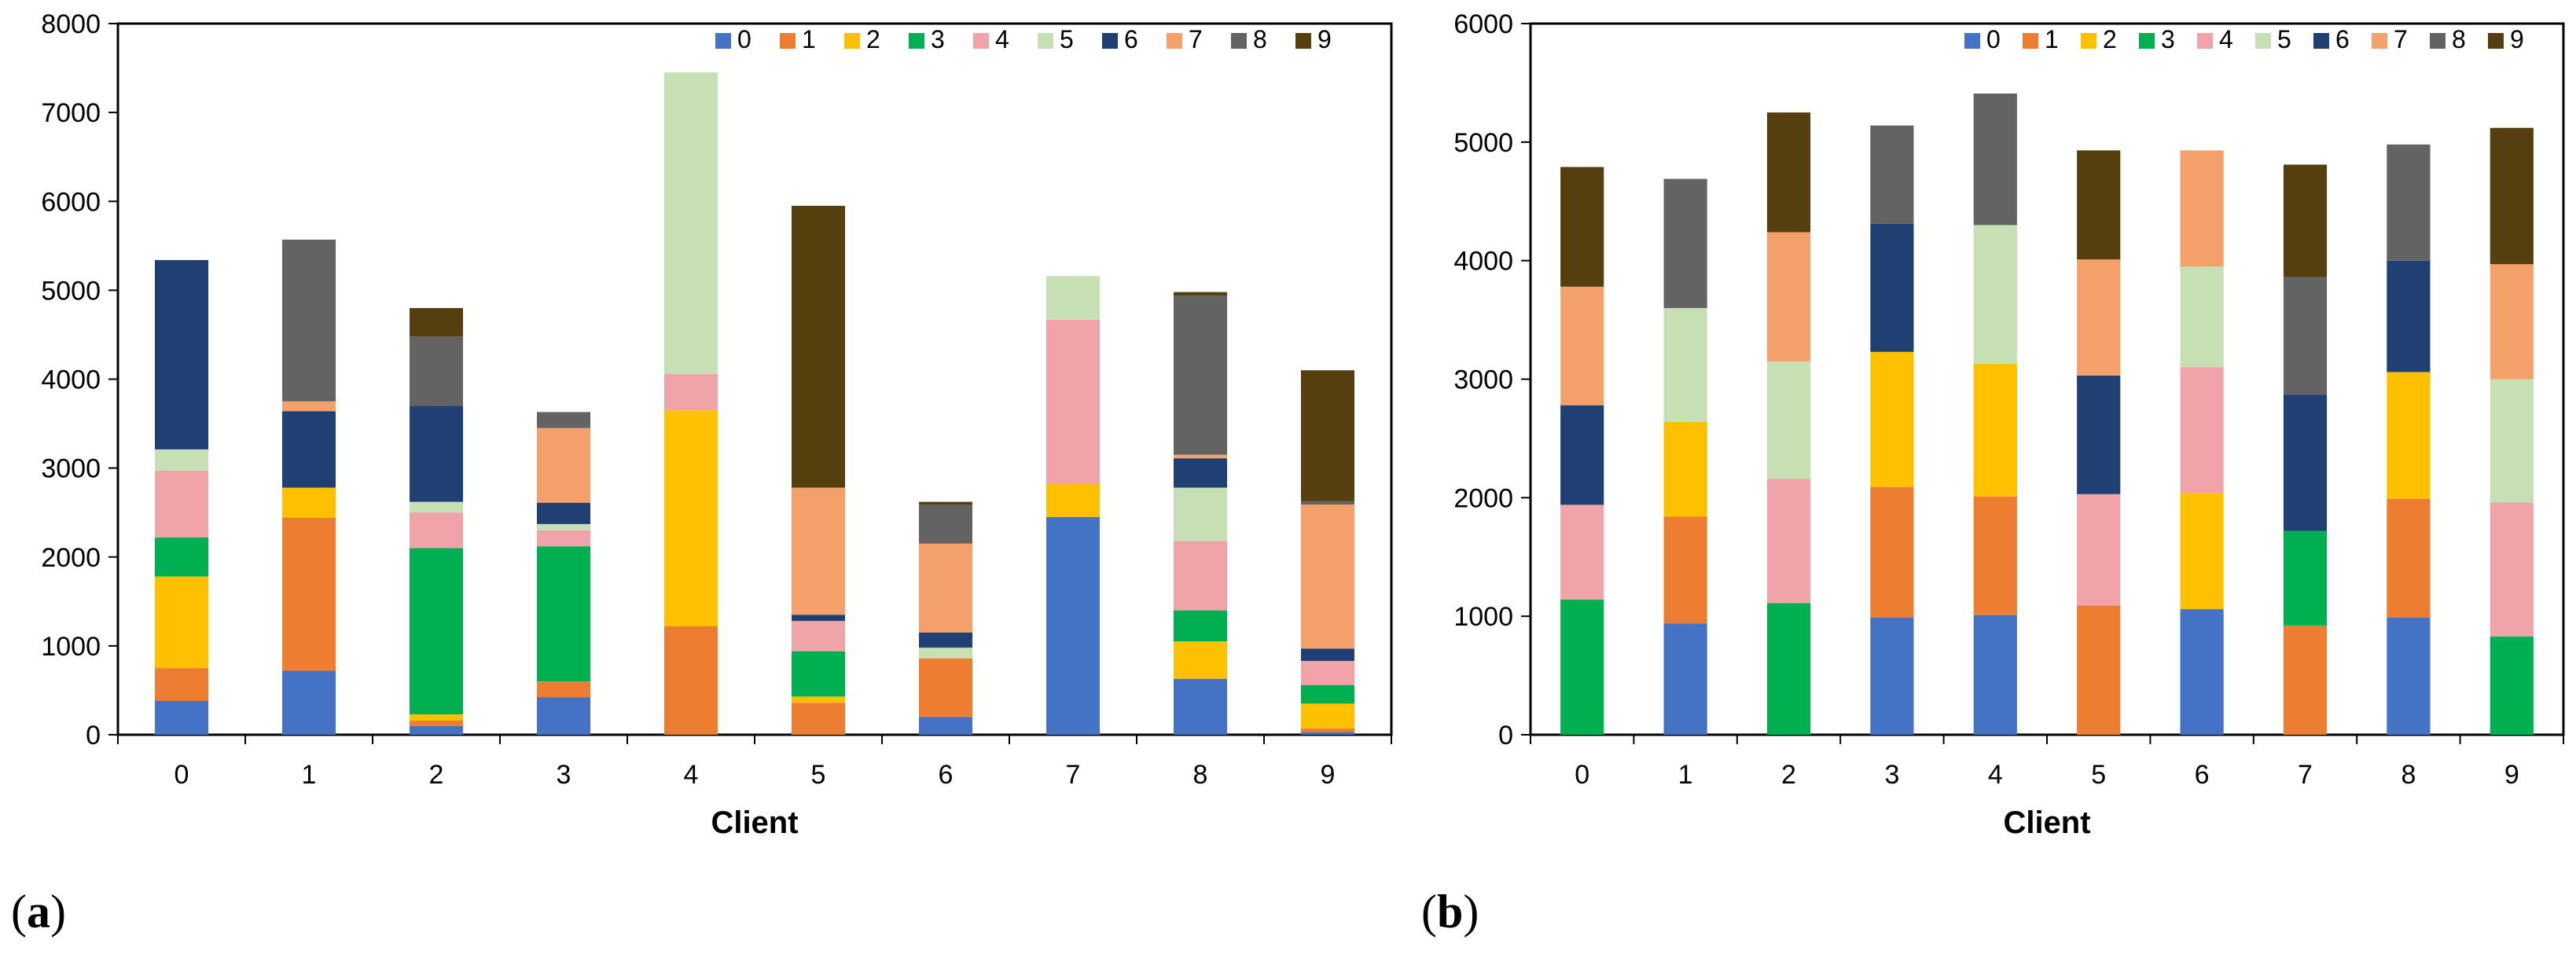  Describe the element at coordinates (1196, 39) in the screenshot. I see `legend-label-7: 7` at that location.